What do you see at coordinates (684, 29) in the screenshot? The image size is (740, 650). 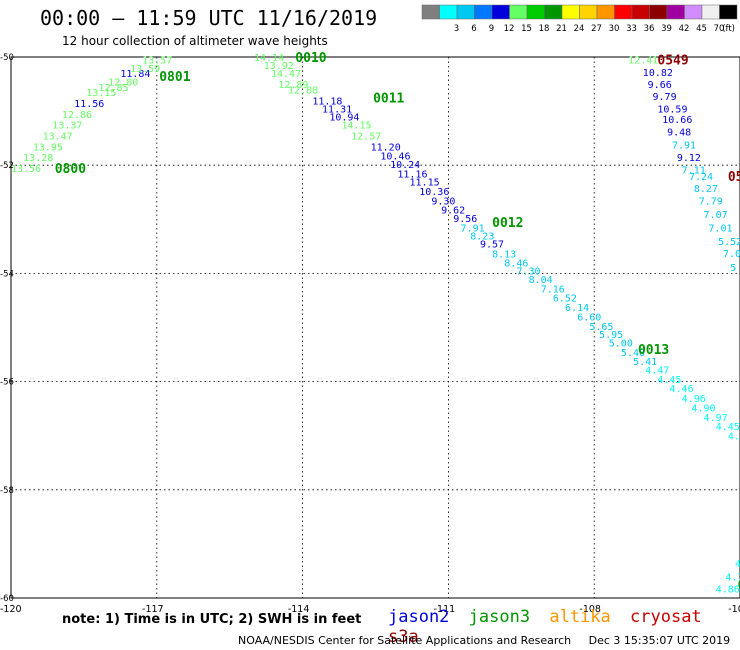 I see `legend-tick-label: 42` at bounding box center [684, 29].